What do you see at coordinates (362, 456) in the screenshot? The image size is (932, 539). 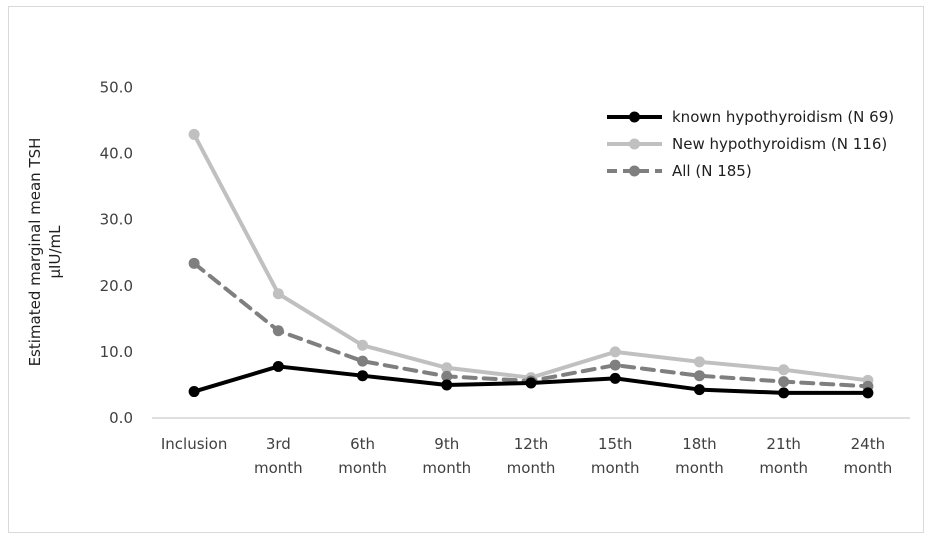 I see `x-tick-label: 6th month` at bounding box center [362, 456].